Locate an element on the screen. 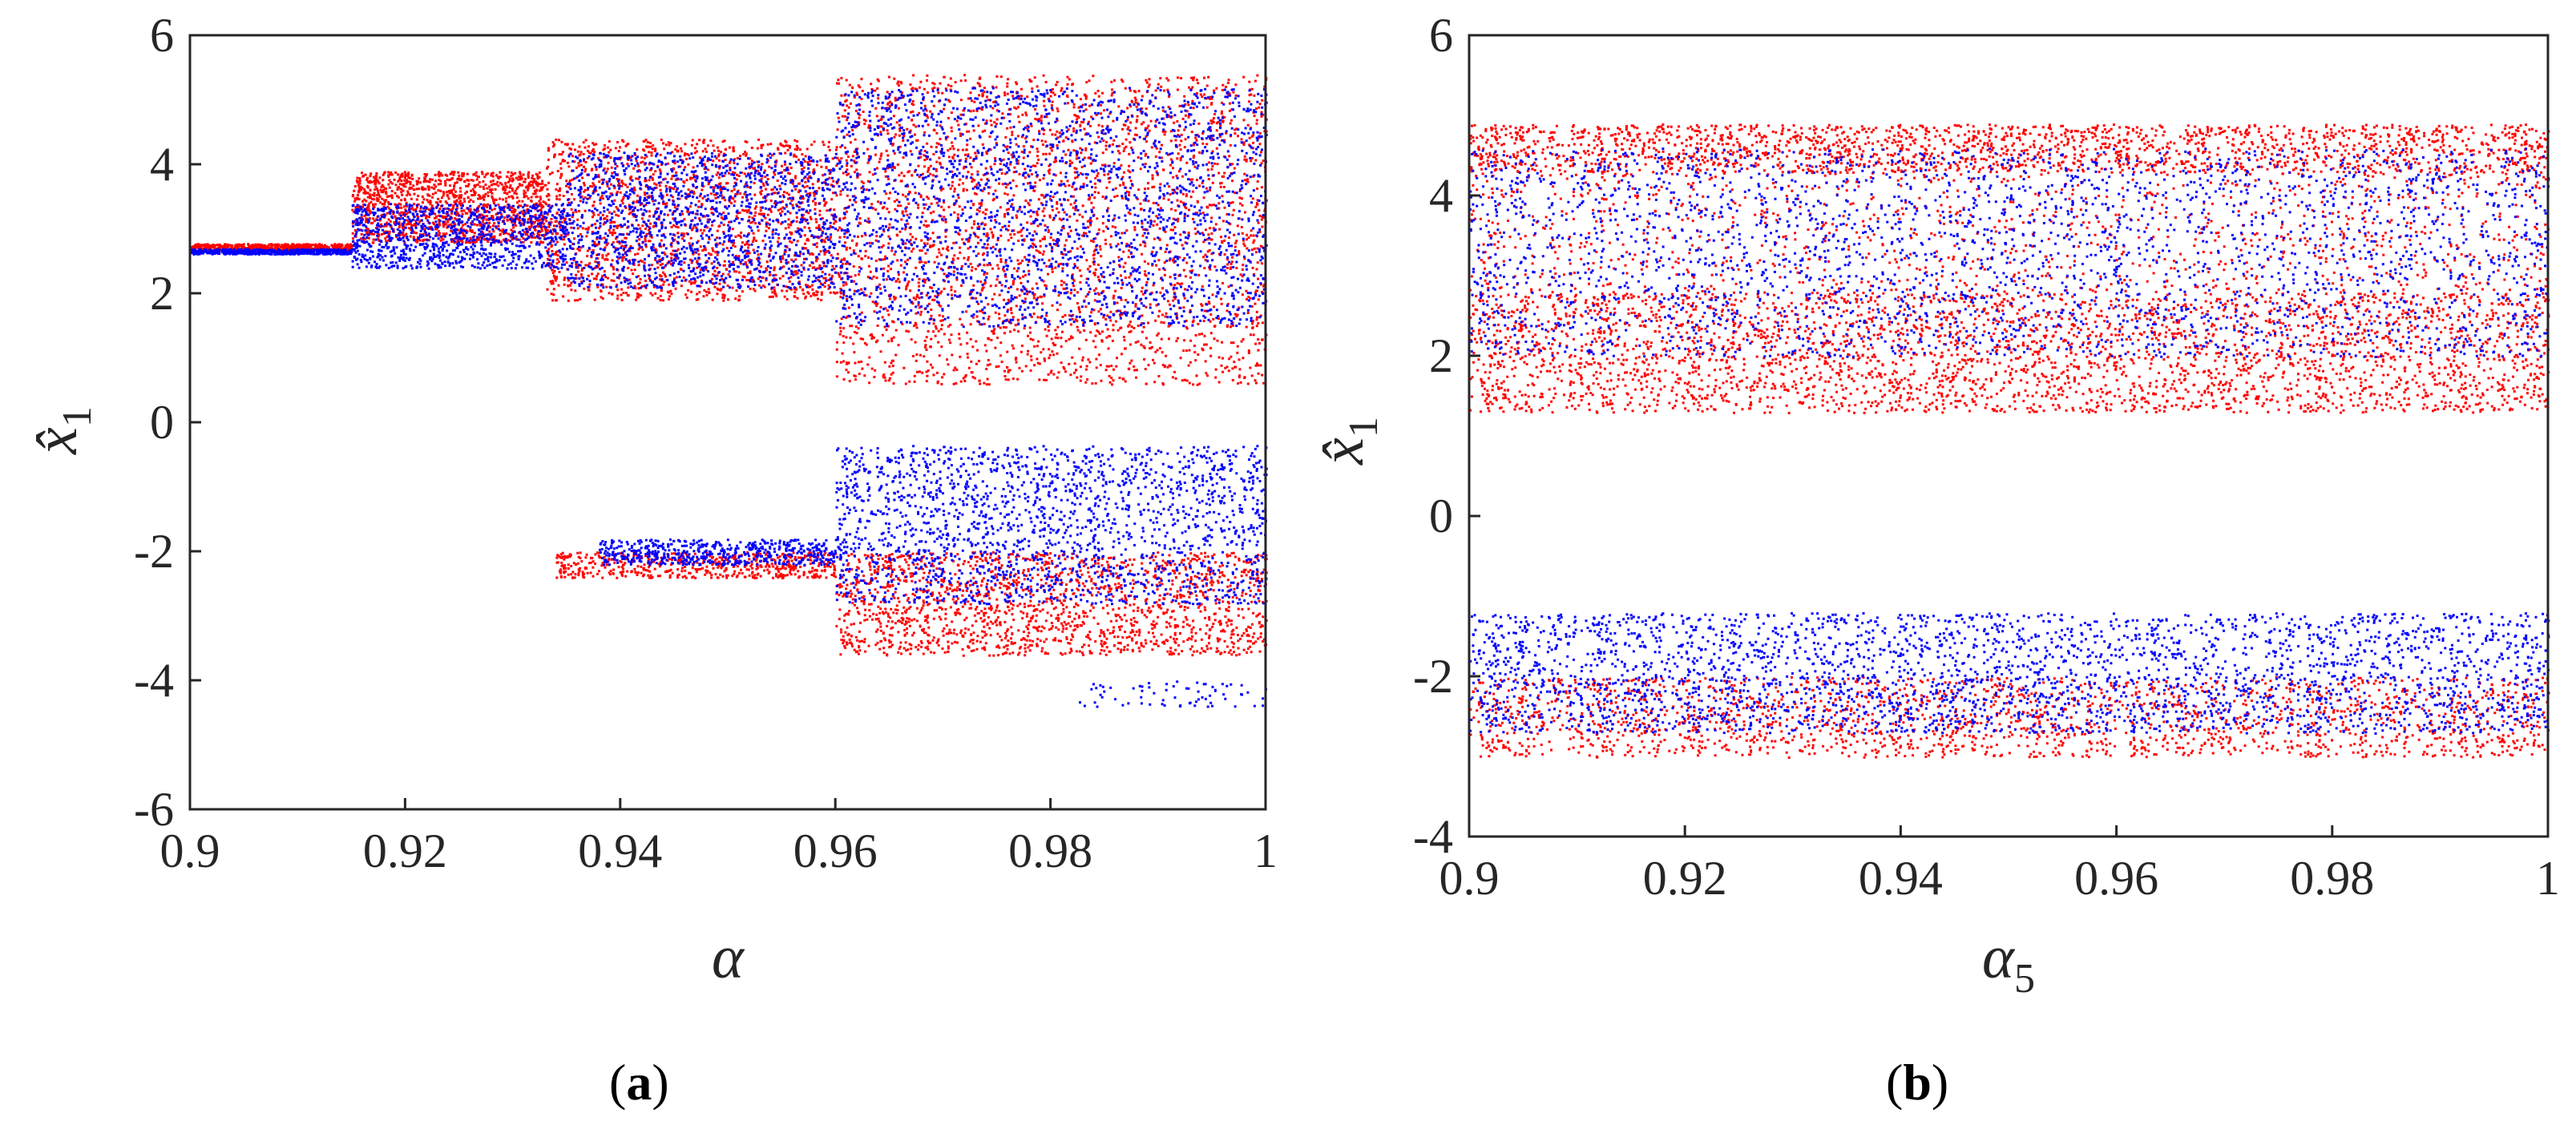  x-axis-a: 0.9 0.92 0.94 0.96 0.98 1 is located at coordinates (719, 837).